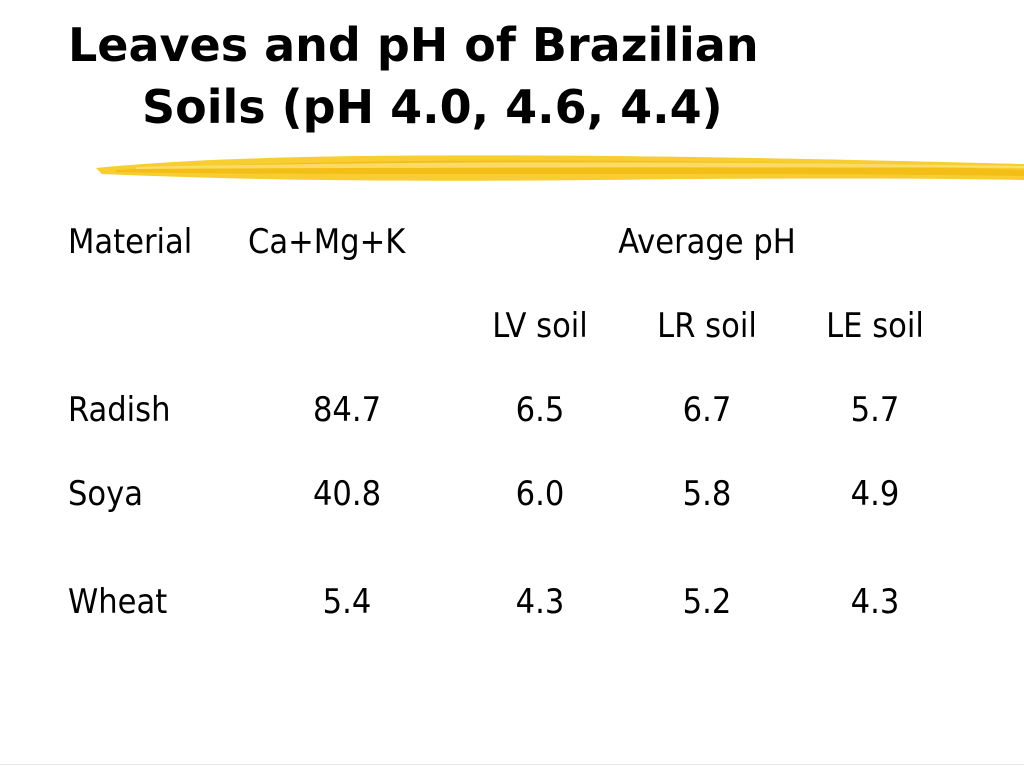  What do you see at coordinates (540, 494) in the screenshot?
I see `row-lv-ph: 6.0` at bounding box center [540, 494].